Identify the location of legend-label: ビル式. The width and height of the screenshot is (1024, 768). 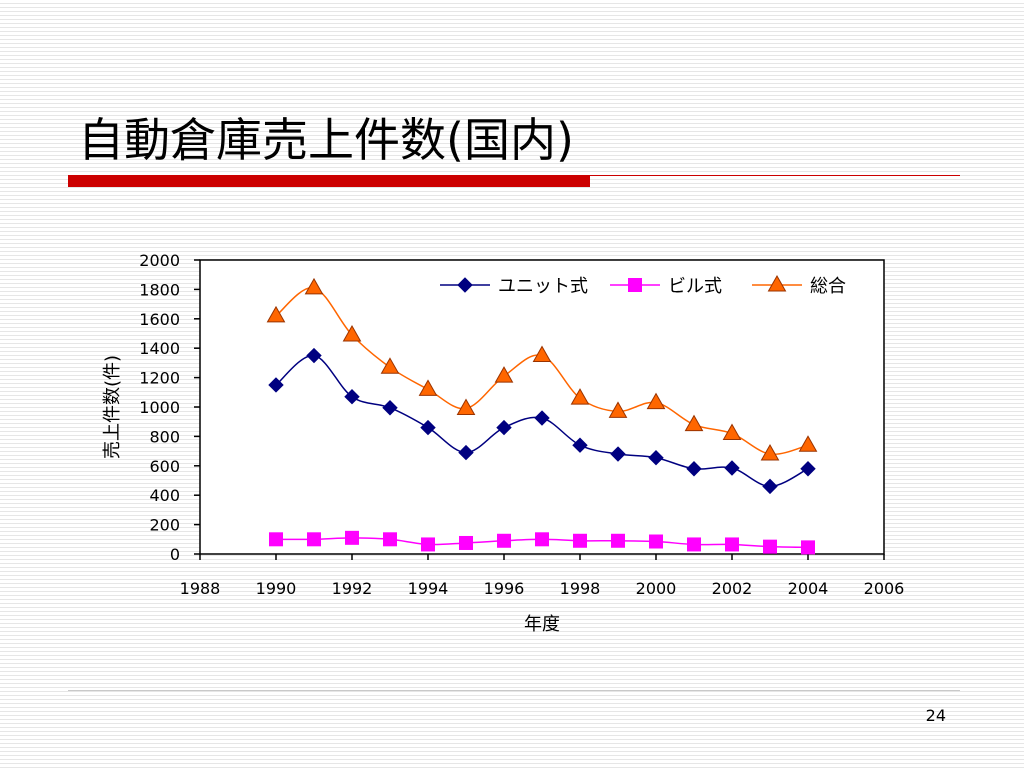
(695, 286).